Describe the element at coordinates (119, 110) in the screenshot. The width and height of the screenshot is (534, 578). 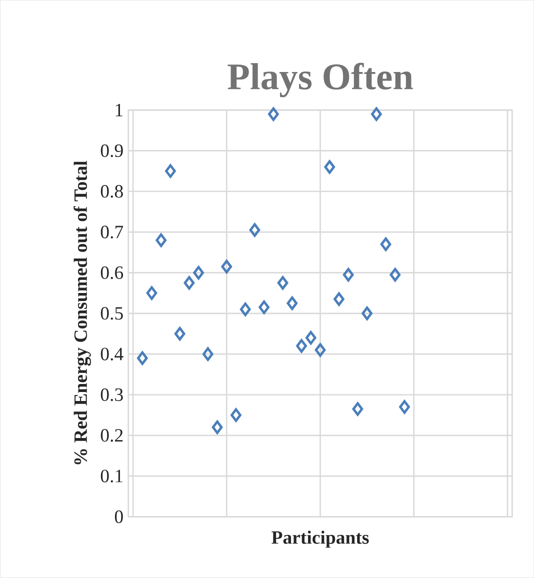
I see `y-tick-label: 1` at that location.